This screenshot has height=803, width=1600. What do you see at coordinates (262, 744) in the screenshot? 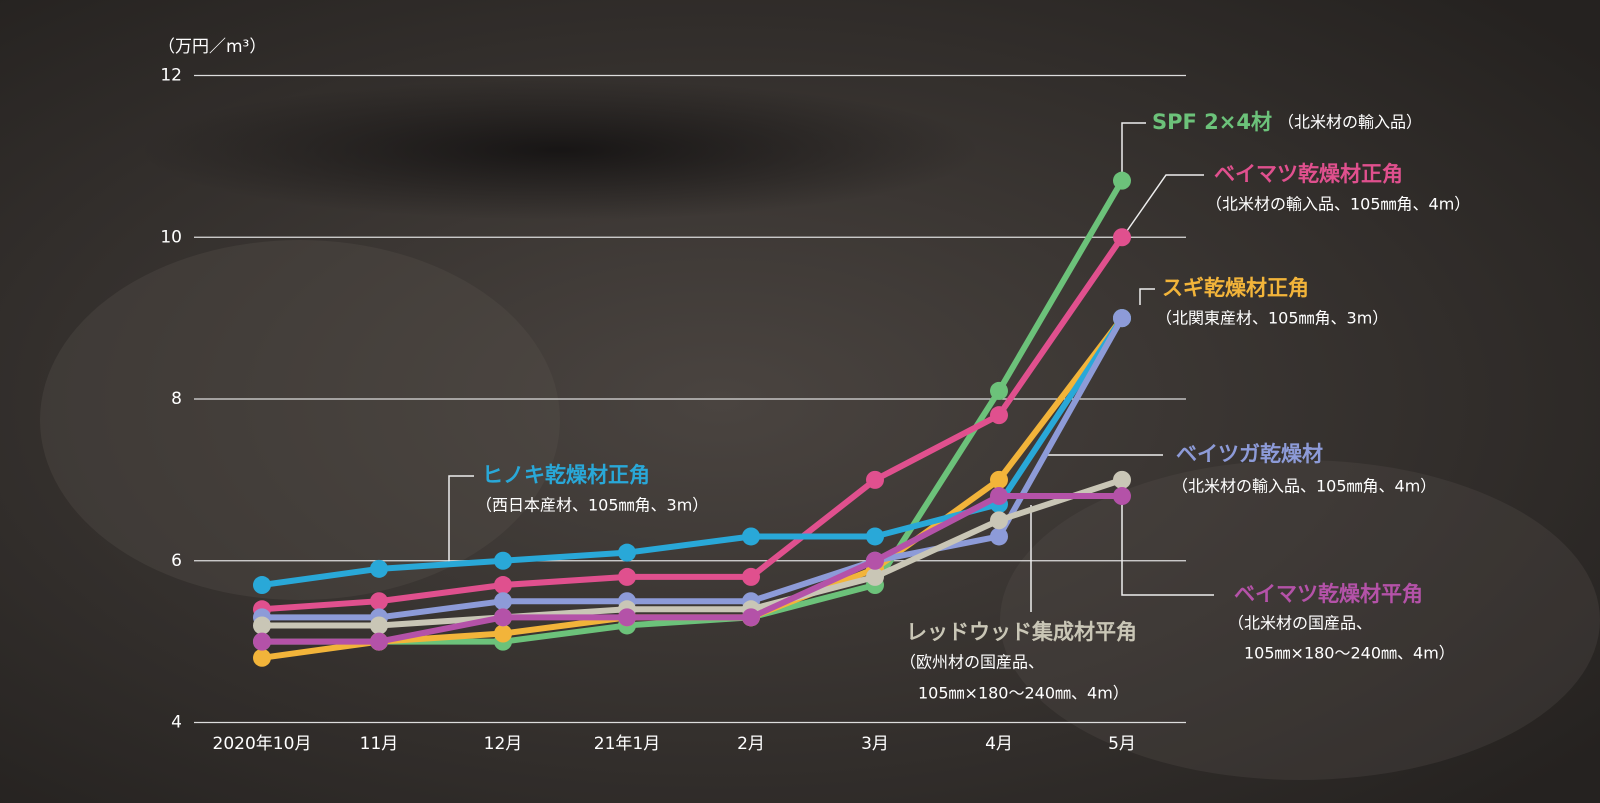
I see `x-tick-label: 2020年10月` at bounding box center [262, 744].